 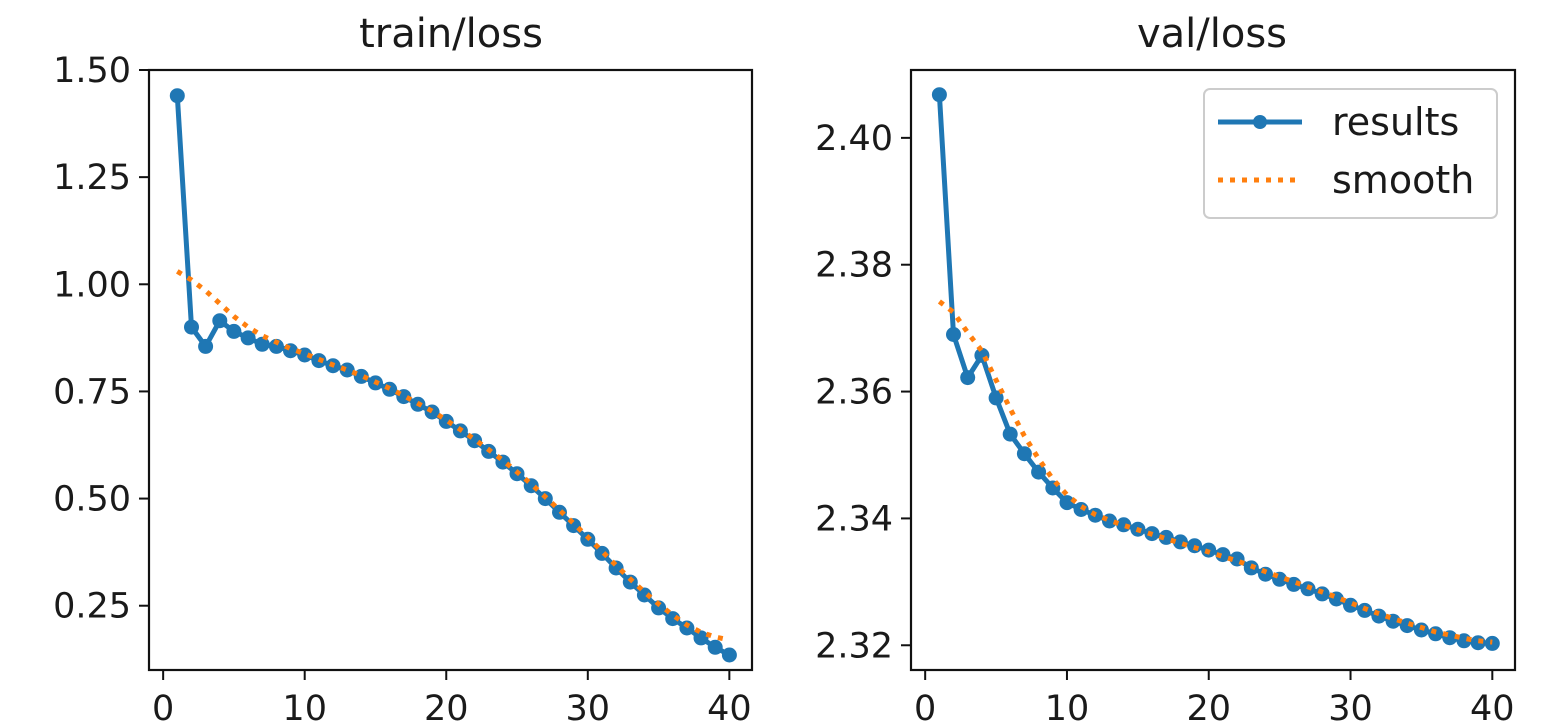 I want to click on legend-results-marker, so click(x=1260, y=122).